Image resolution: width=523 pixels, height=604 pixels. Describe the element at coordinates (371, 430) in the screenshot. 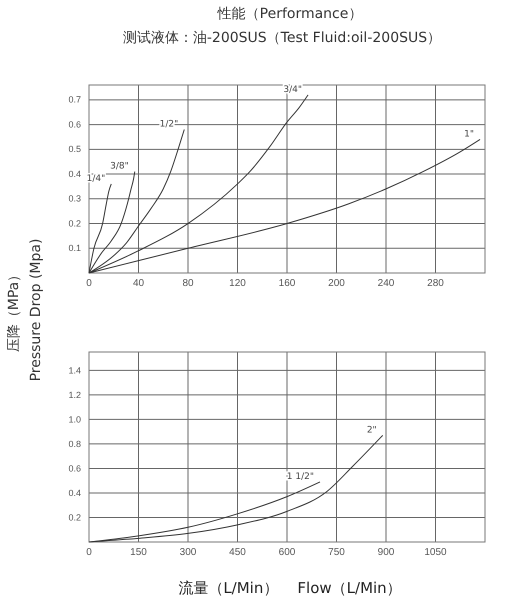

I see `series-label: 2"` at that location.